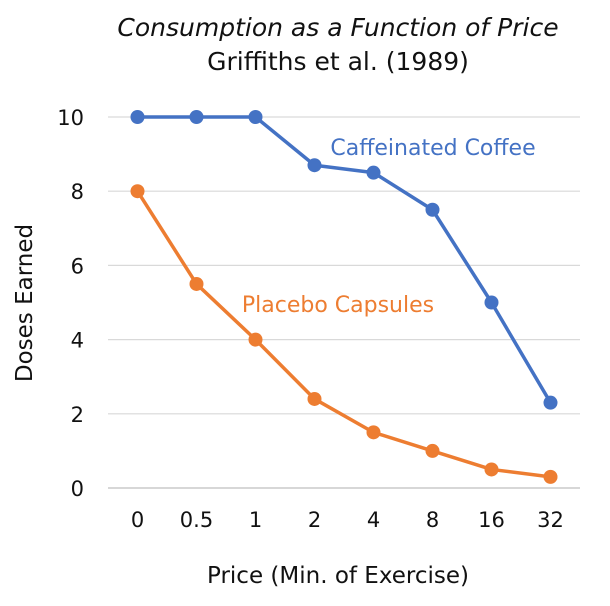 This screenshot has width=610, height=606. I want to click on x-axis-label: Price (Min. of Exercise), so click(338, 576).